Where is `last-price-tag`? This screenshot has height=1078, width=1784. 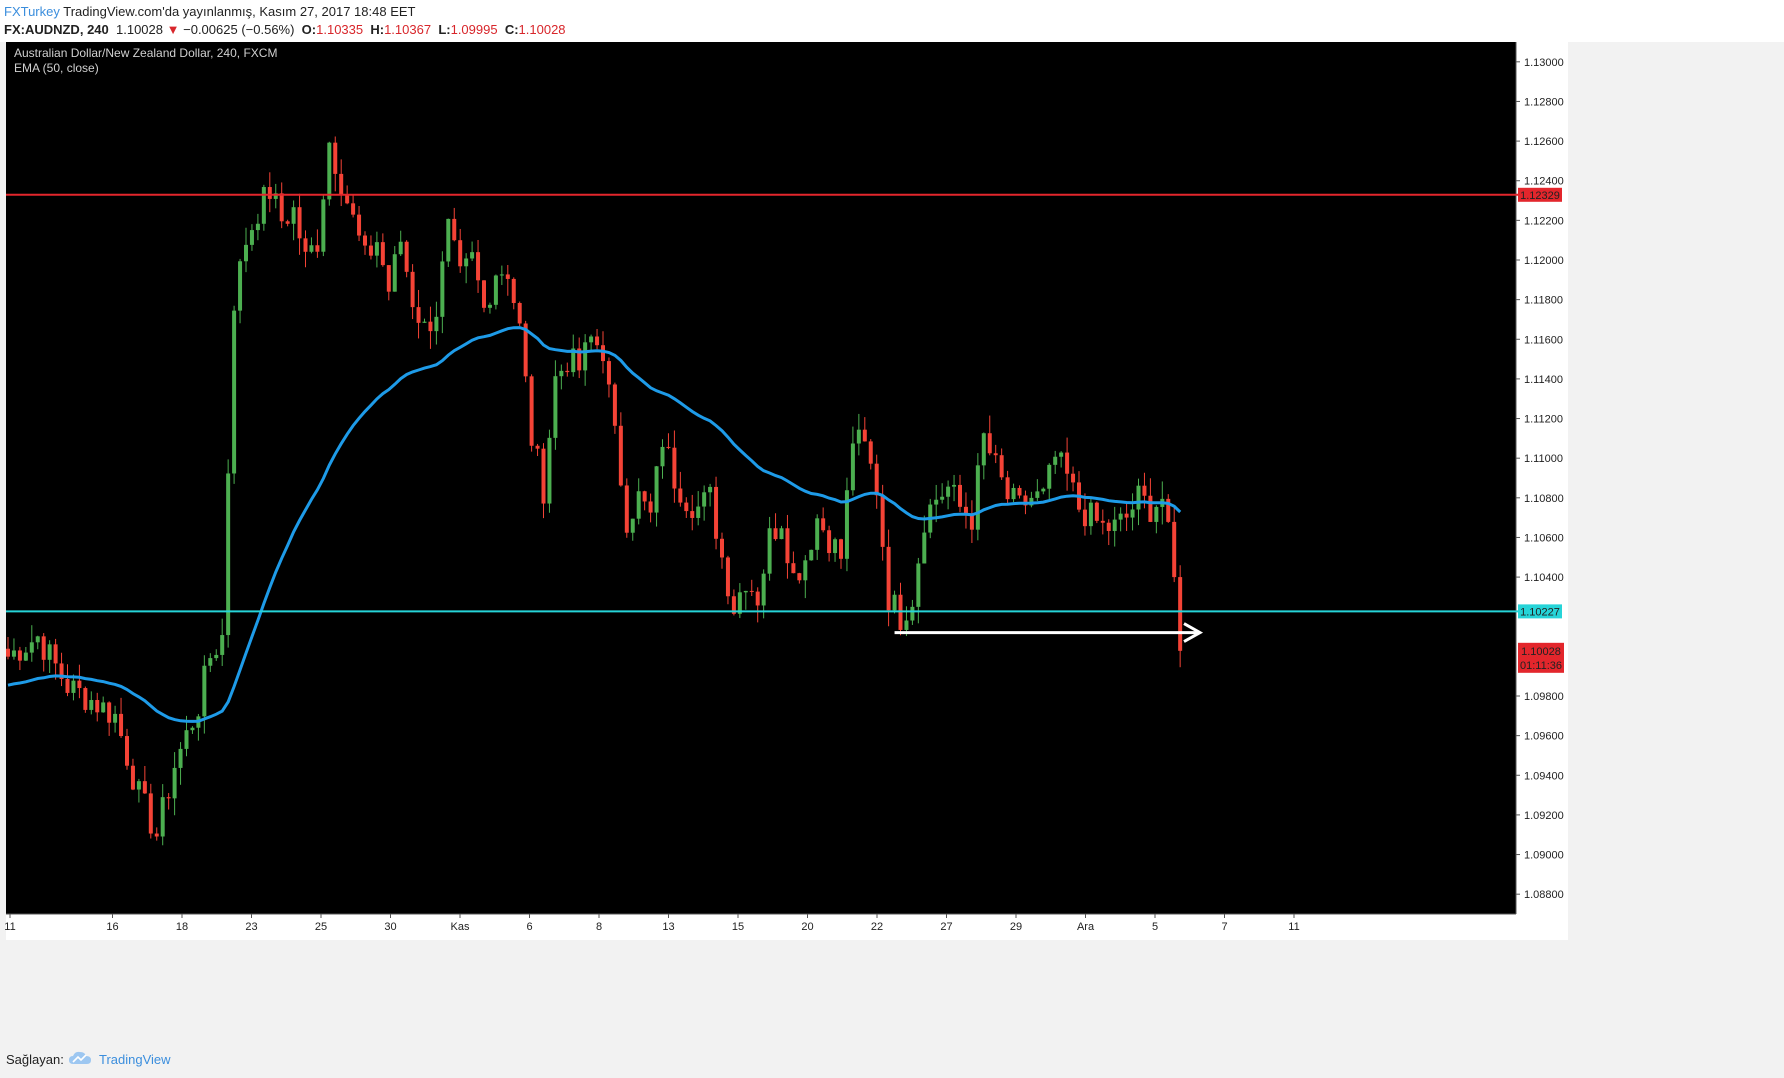
last-price-tag is located at coordinates (1541, 657).